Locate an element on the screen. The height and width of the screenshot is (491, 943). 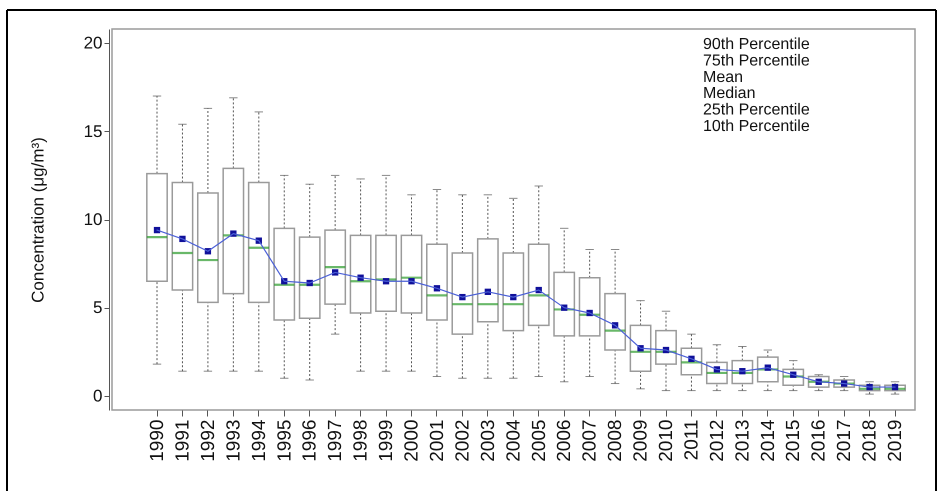
annotation: 10th Percentile is located at coordinates (756, 126).